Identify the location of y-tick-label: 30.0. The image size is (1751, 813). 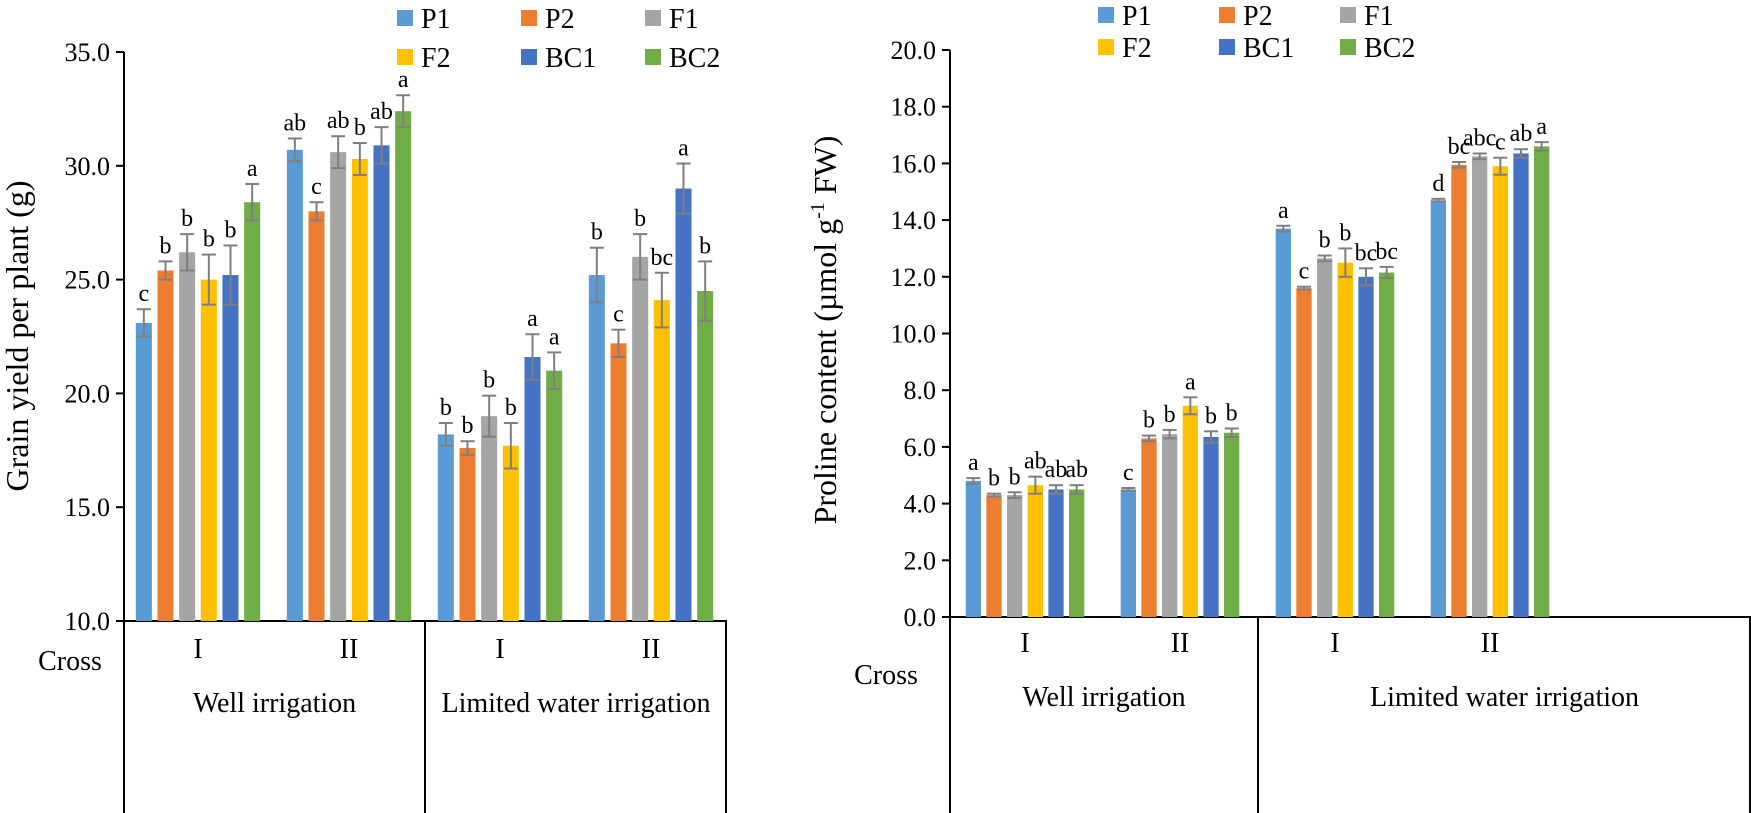
(88, 166).